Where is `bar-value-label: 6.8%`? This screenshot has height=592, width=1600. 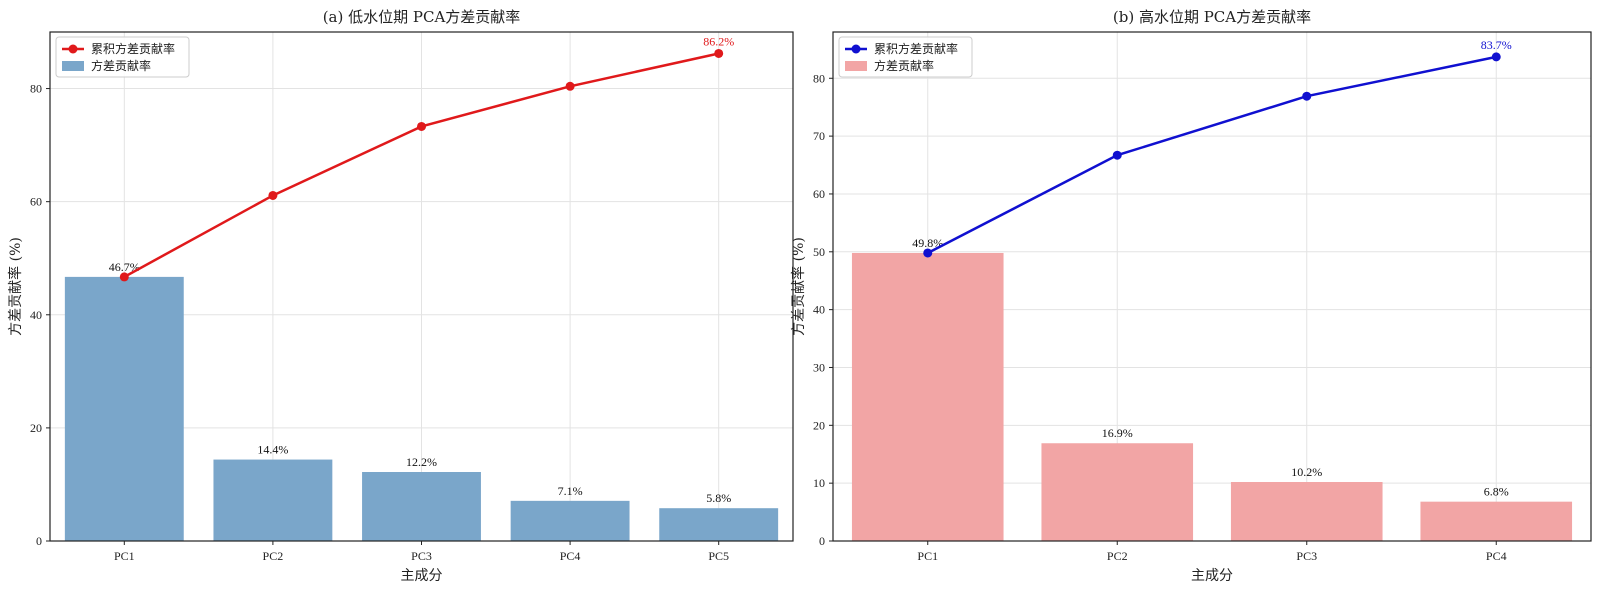
bar-value-label: 6.8% is located at coordinates (1496, 492).